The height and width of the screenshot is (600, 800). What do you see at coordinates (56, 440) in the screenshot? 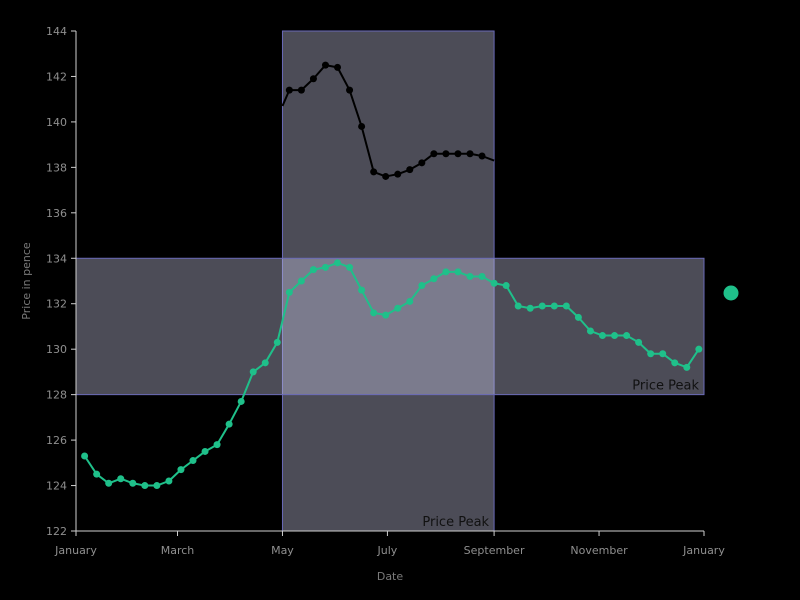
I see `y-tick-label: 126` at bounding box center [56, 440].